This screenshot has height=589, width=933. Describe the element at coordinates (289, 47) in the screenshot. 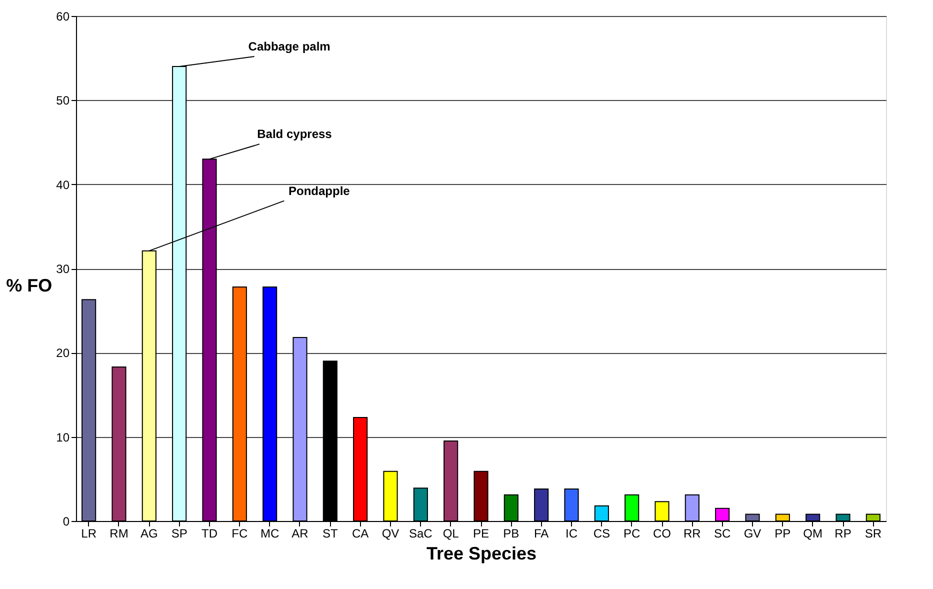

I see `annotation: Cabbage palm` at that location.